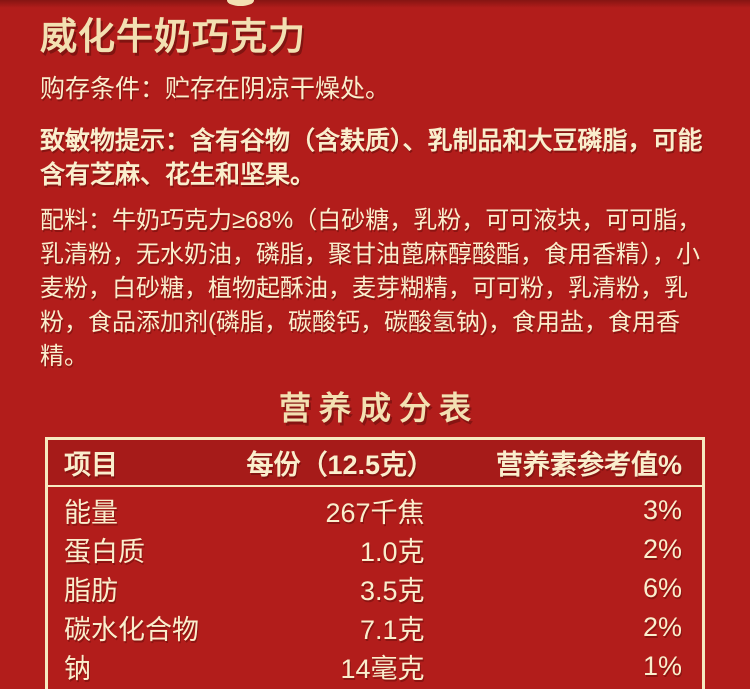  Describe the element at coordinates (131, 630) in the screenshot. I see `nutrition-item-name: 碳水化合物` at that location.